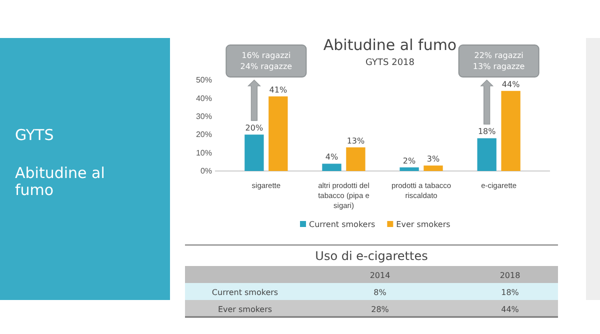 This screenshot has height=334, width=600. I want to click on y-tick-label: 10%, so click(204, 153).